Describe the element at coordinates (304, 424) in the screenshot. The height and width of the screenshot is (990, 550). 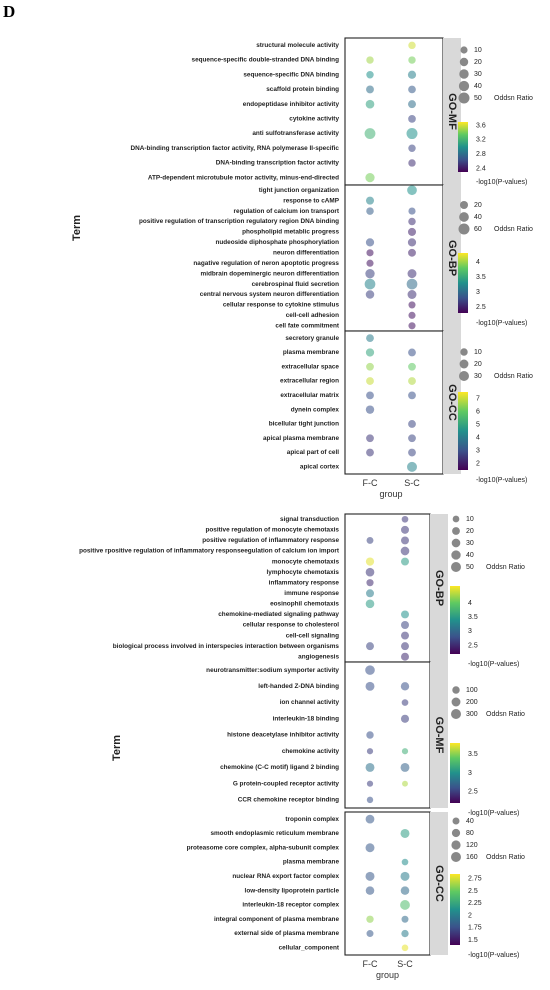
I see `term-label: bicellular tight junction` at that location.